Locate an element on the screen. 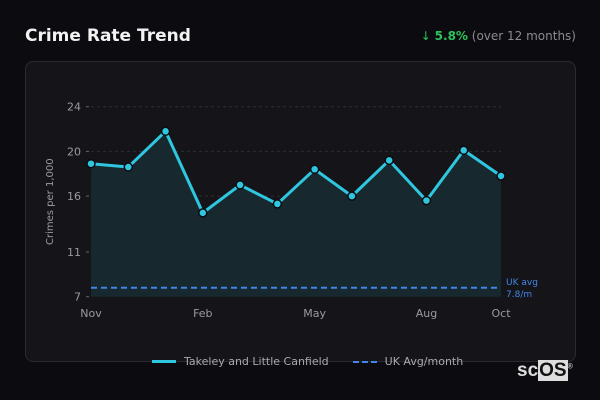 The width and height of the screenshot is (600, 400). change-period: (over 12 months) is located at coordinates (523, 36).